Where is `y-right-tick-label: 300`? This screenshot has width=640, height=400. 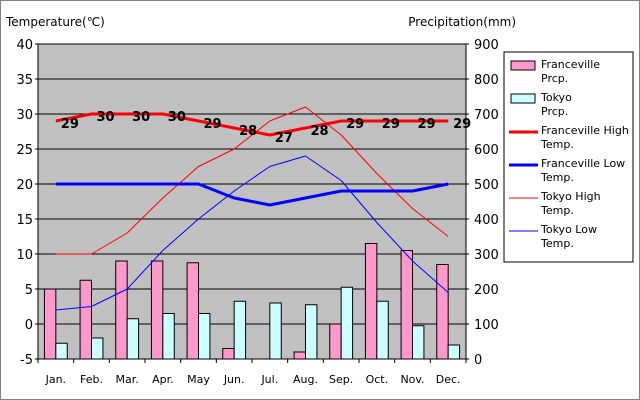
y-right-tick-label: 300 is located at coordinates (486, 255).